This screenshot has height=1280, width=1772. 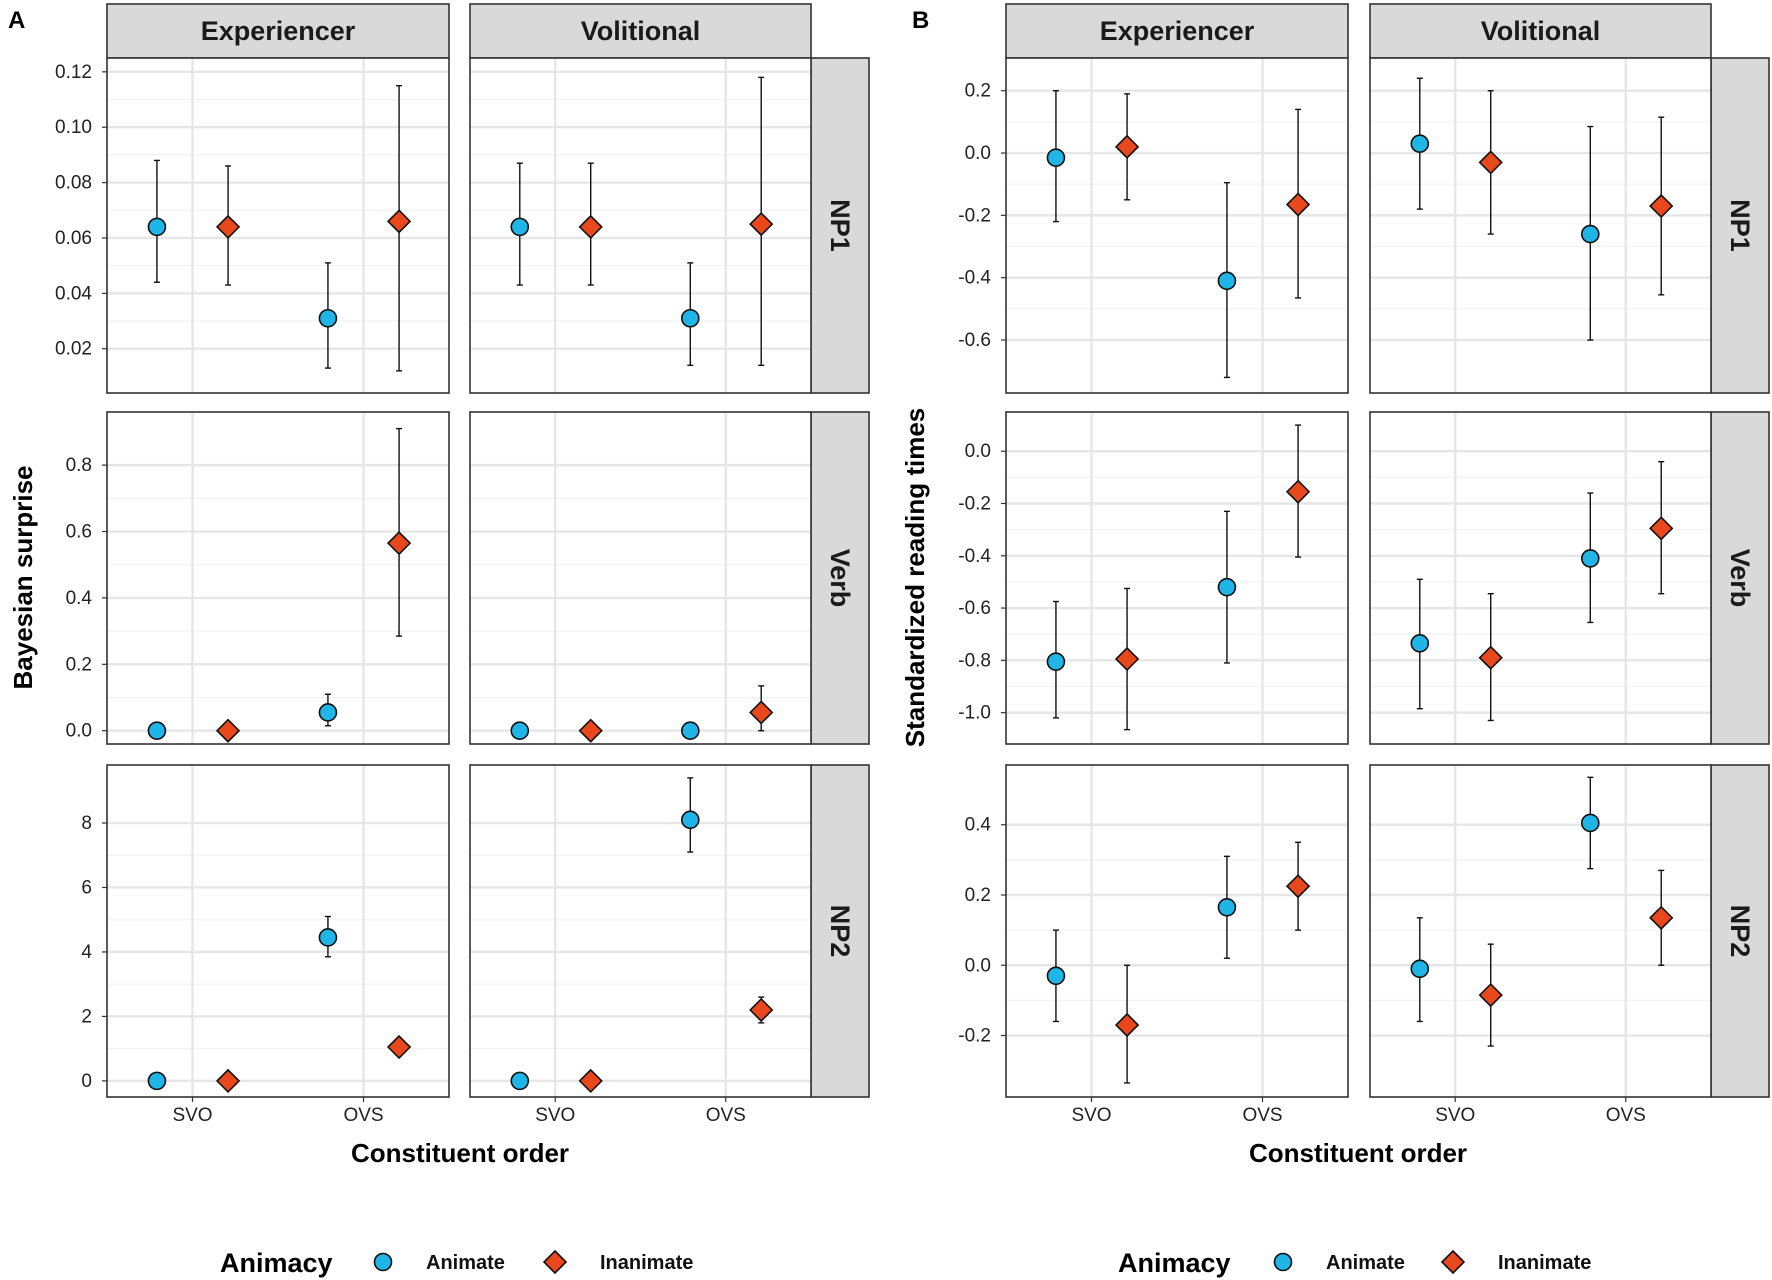 I want to click on y-tick-label: 4, so click(x=86, y=952).